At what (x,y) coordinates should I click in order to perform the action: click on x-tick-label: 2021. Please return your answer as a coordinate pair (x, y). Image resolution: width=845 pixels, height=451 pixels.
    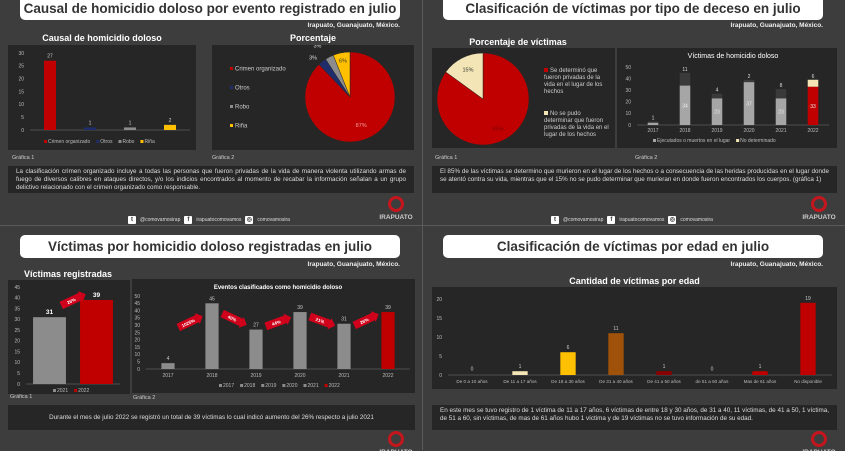
    Looking at the image, I should click on (780, 131).